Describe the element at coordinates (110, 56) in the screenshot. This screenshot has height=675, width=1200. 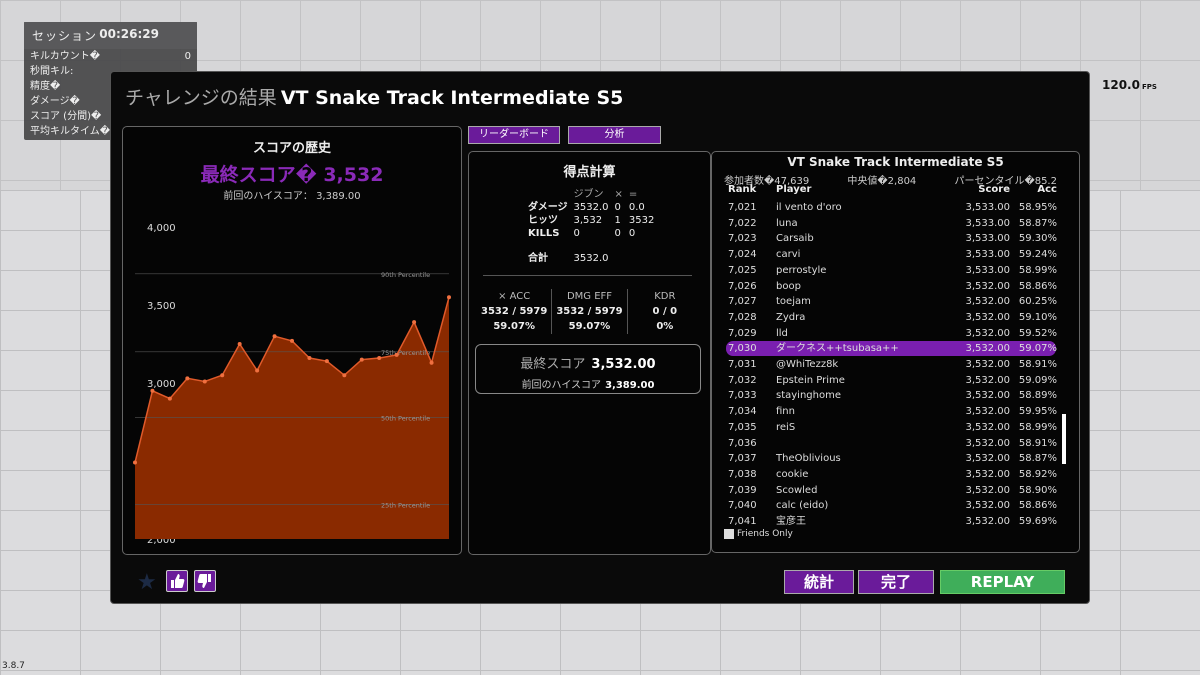
I see `session-row: キルカウント� 0` at that location.